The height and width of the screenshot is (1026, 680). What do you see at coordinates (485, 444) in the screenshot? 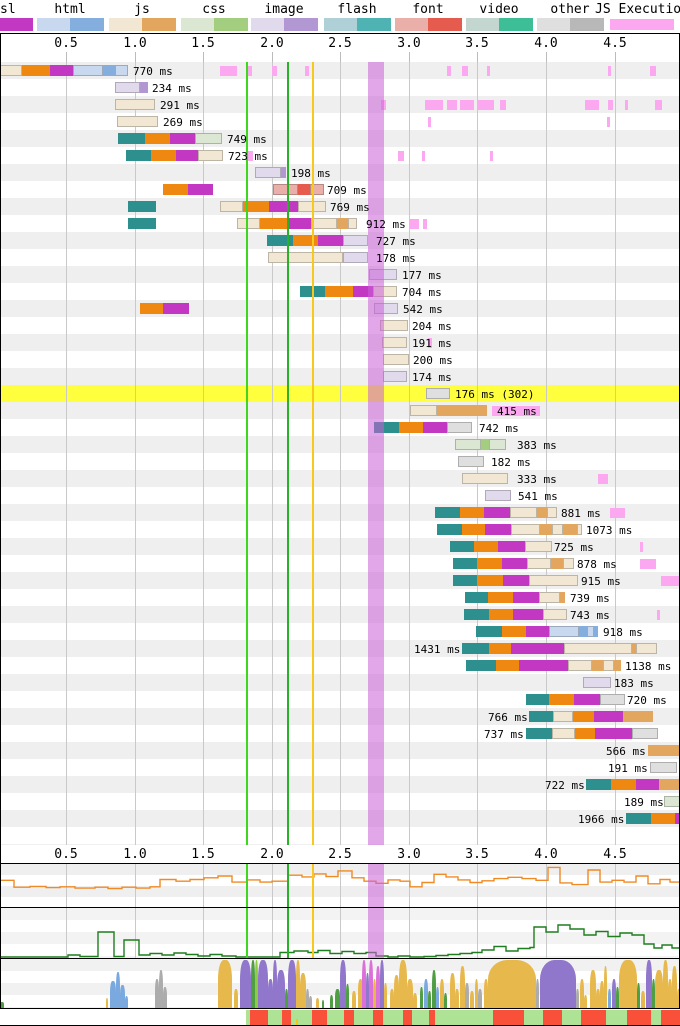
I see `request-bar-segment-cssD` at bounding box center [485, 444].